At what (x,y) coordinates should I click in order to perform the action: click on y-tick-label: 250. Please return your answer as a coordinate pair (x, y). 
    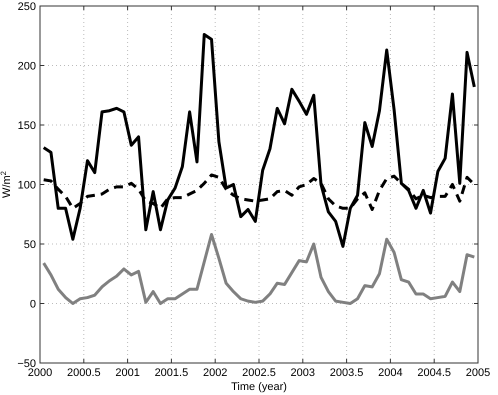
    Looking at the image, I should click on (27, 7).